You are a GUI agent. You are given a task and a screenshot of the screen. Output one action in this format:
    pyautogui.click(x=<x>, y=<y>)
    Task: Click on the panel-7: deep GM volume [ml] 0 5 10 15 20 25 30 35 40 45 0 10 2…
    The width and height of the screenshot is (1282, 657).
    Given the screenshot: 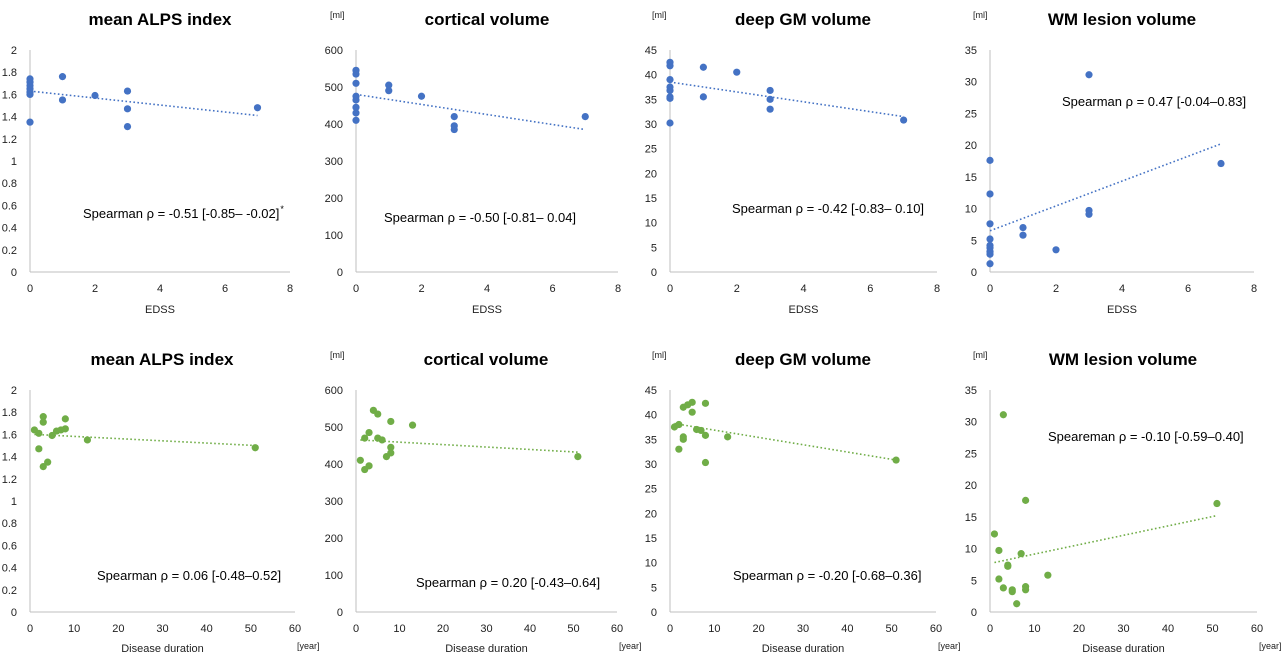 What is the action you would take?
    pyautogui.click(x=803, y=502)
    